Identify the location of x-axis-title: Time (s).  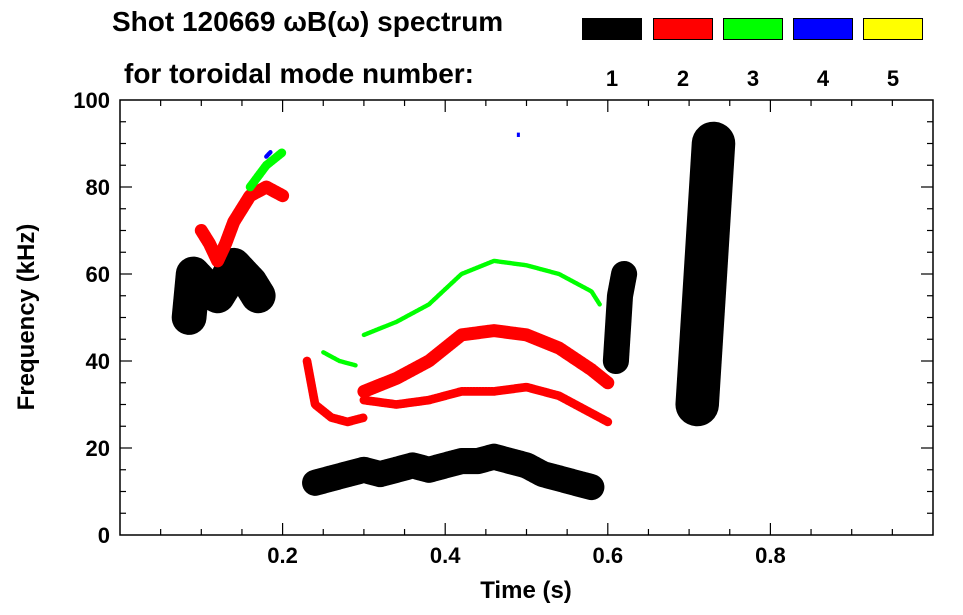
(526, 590).